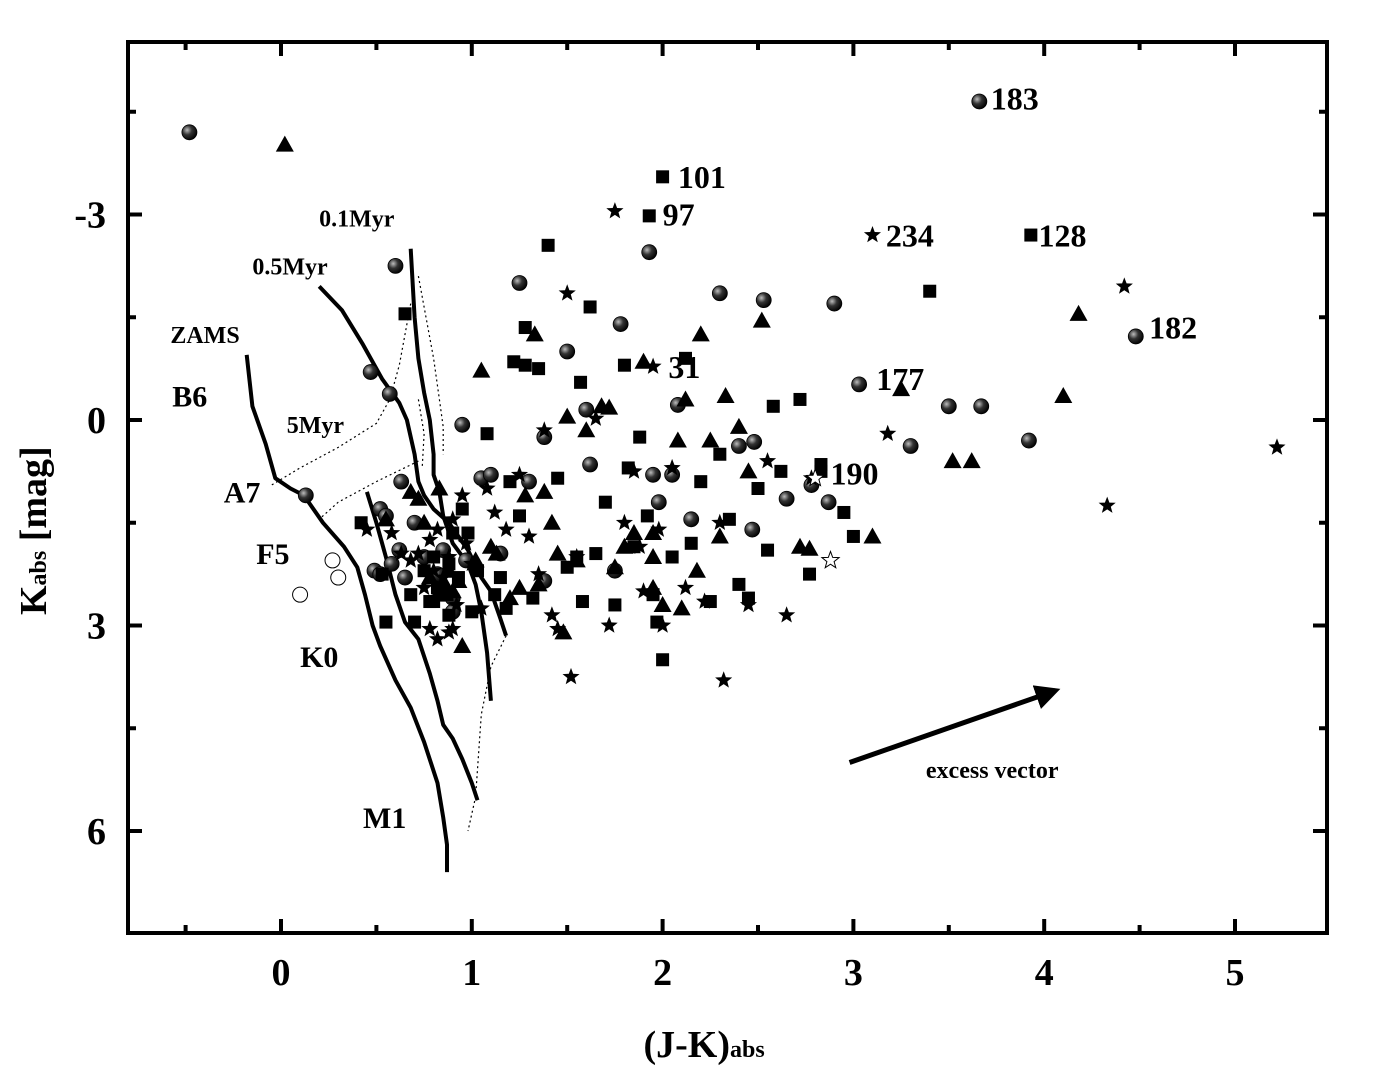  What do you see at coordinates (702, 177) in the screenshot?
I see `annotation-label: 101` at bounding box center [702, 177].